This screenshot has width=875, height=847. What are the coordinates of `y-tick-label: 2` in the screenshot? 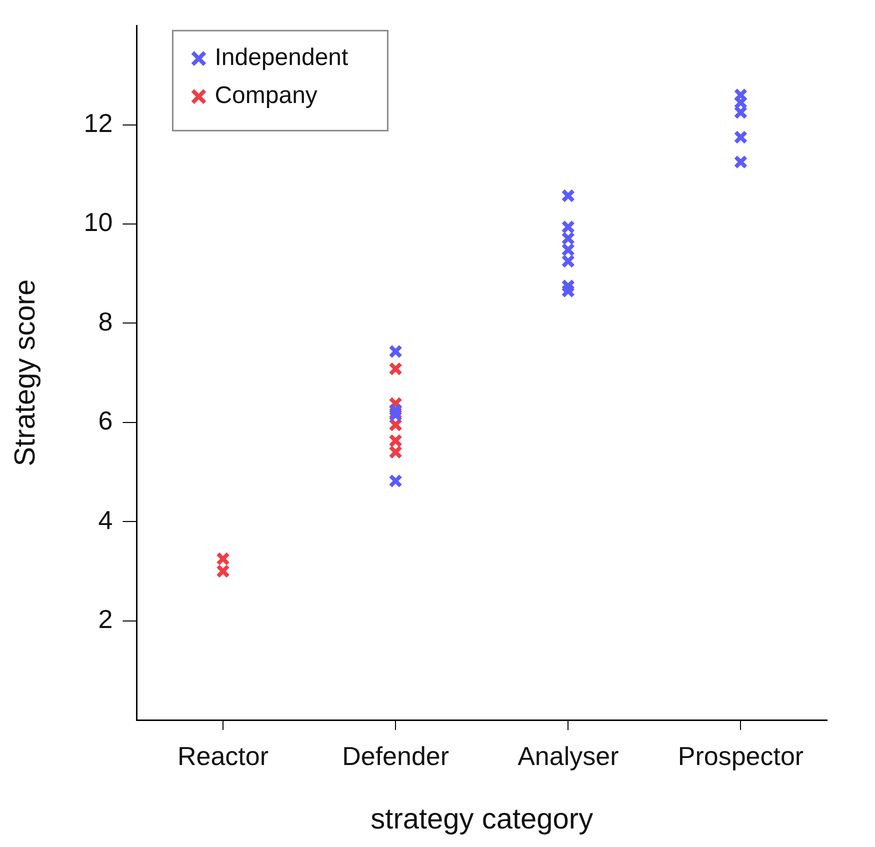 It's located at (105, 619).